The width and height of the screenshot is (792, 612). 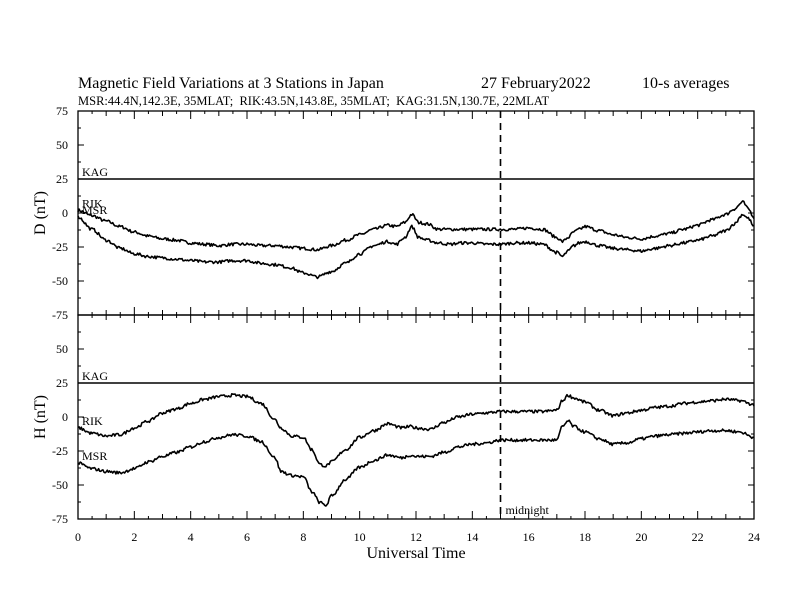 I want to click on chart-averaging: 10-s averages, so click(x=686, y=83).